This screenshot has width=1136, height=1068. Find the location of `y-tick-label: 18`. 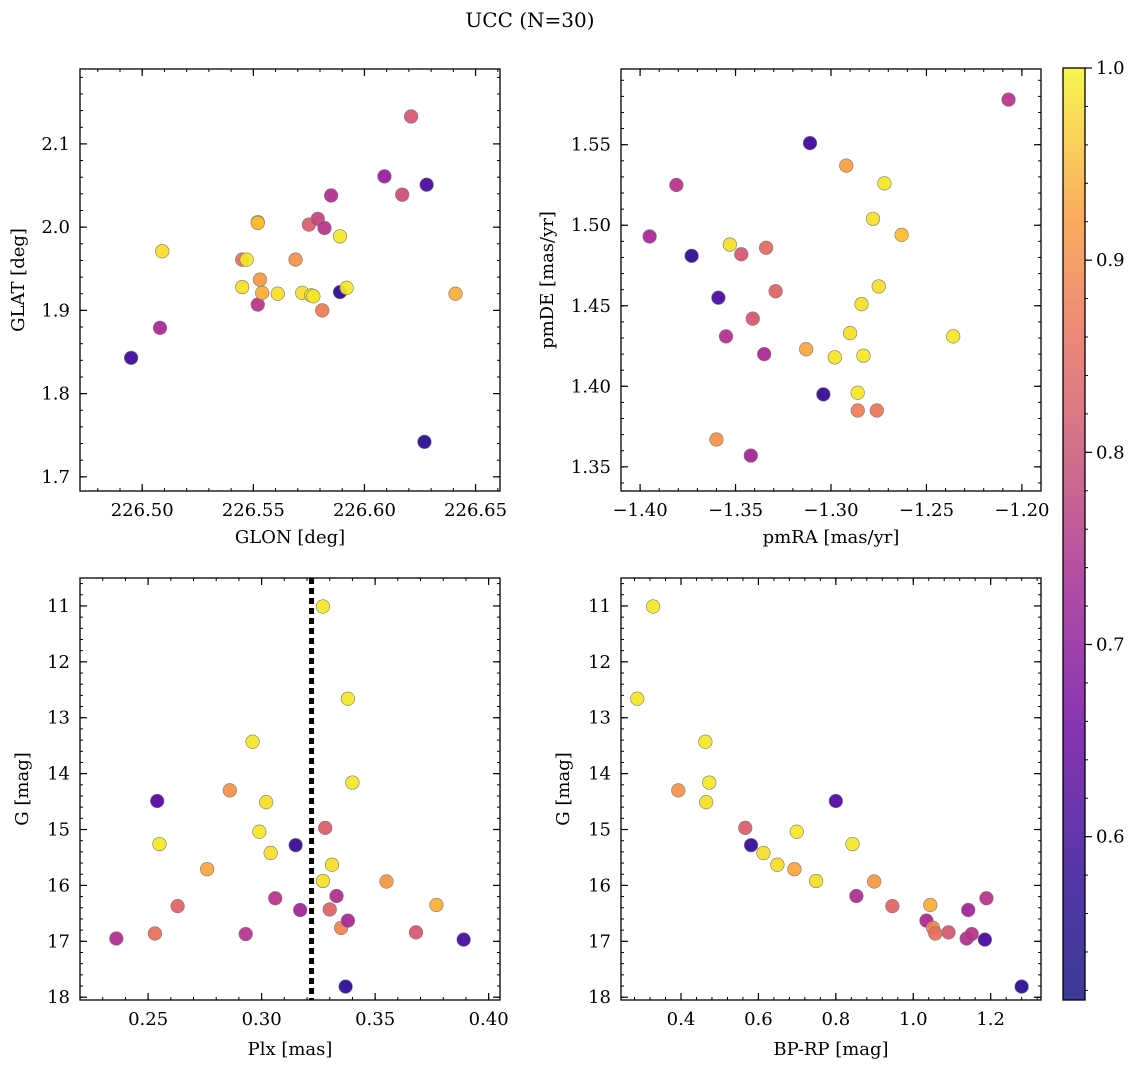

y-tick-label: 18 is located at coordinates (599, 997).